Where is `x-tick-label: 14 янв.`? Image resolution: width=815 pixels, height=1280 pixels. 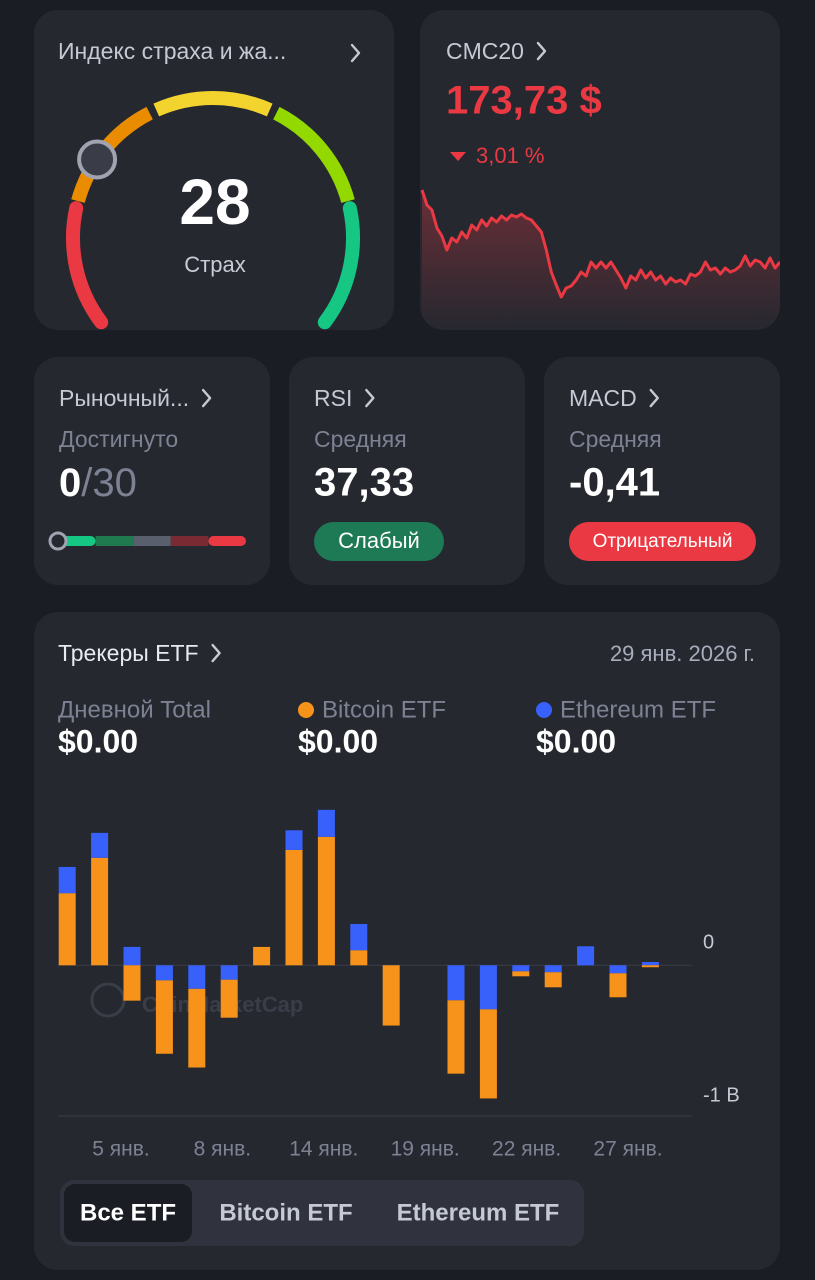 x-tick-label: 14 янв. is located at coordinates (323, 1149).